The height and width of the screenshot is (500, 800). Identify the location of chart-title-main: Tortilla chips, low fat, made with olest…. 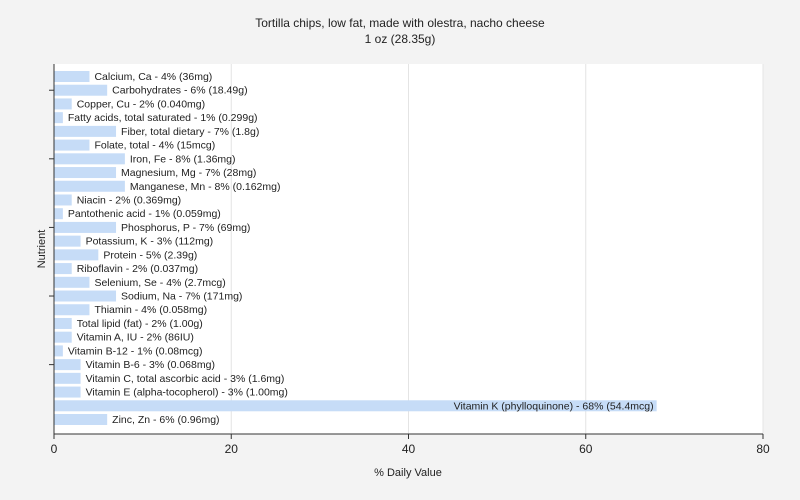
(400, 23).